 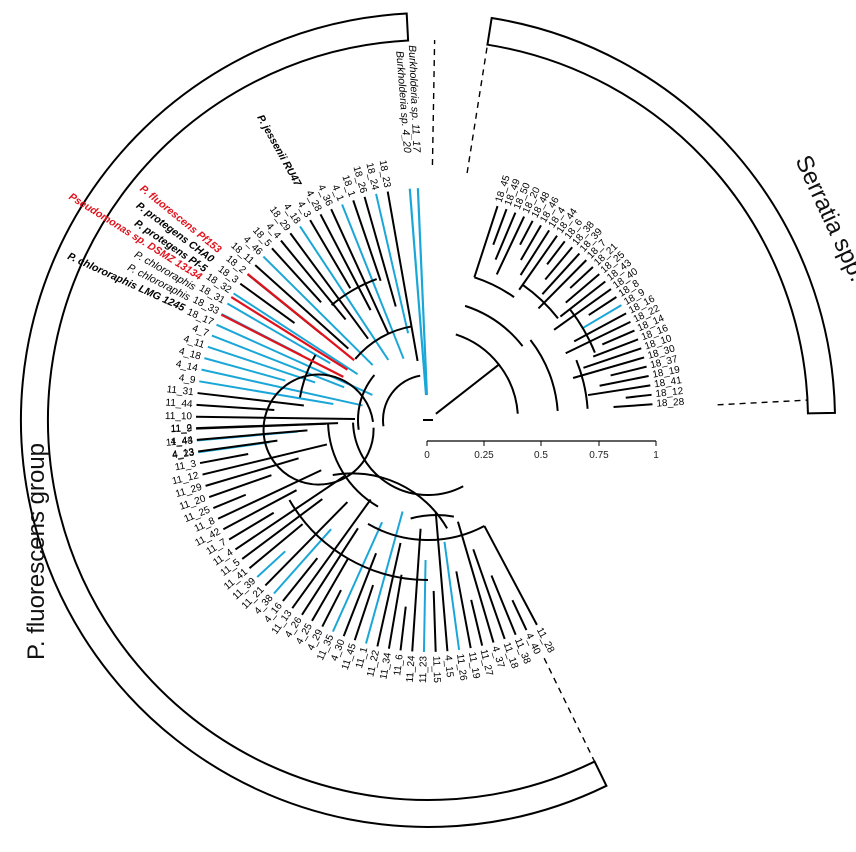 What do you see at coordinates (474, 665) in the screenshot?
I see `pseudomonas-lower-leaf-label: 11_19` at bounding box center [474, 665].